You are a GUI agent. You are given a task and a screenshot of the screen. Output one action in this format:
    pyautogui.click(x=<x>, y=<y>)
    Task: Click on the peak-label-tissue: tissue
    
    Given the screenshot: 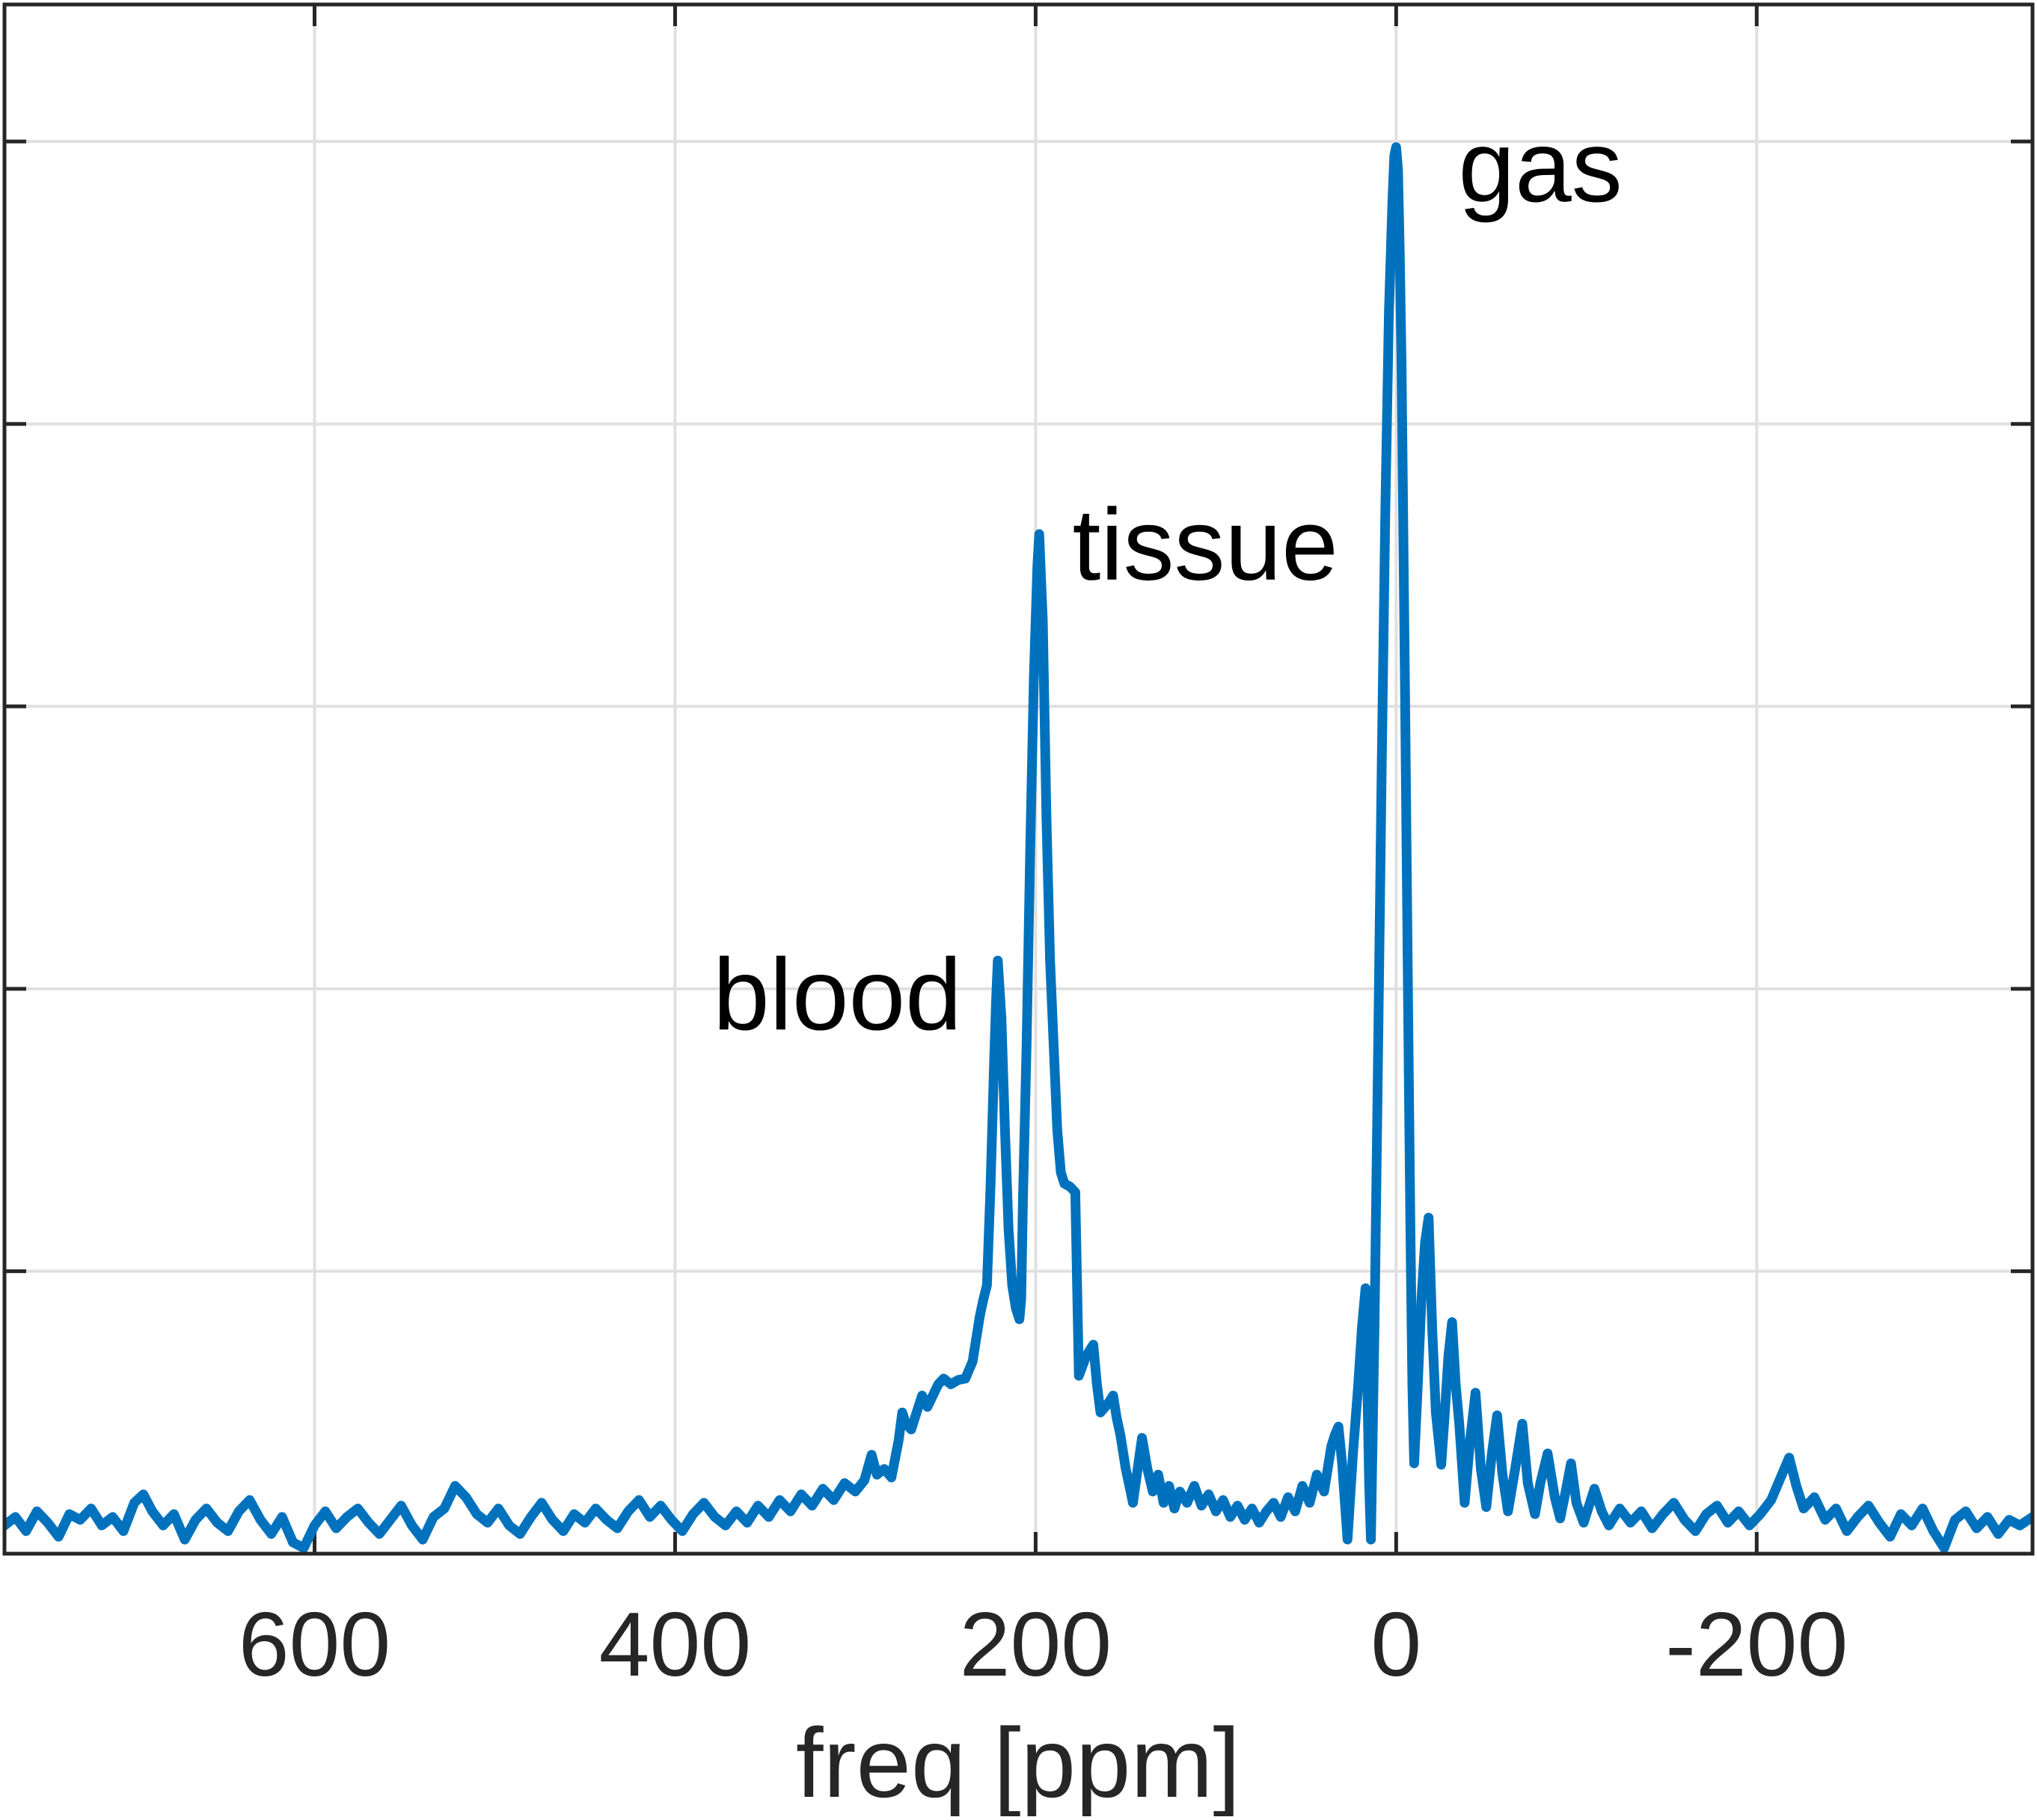 What is the action you would take?
    pyautogui.click(x=1205, y=544)
    